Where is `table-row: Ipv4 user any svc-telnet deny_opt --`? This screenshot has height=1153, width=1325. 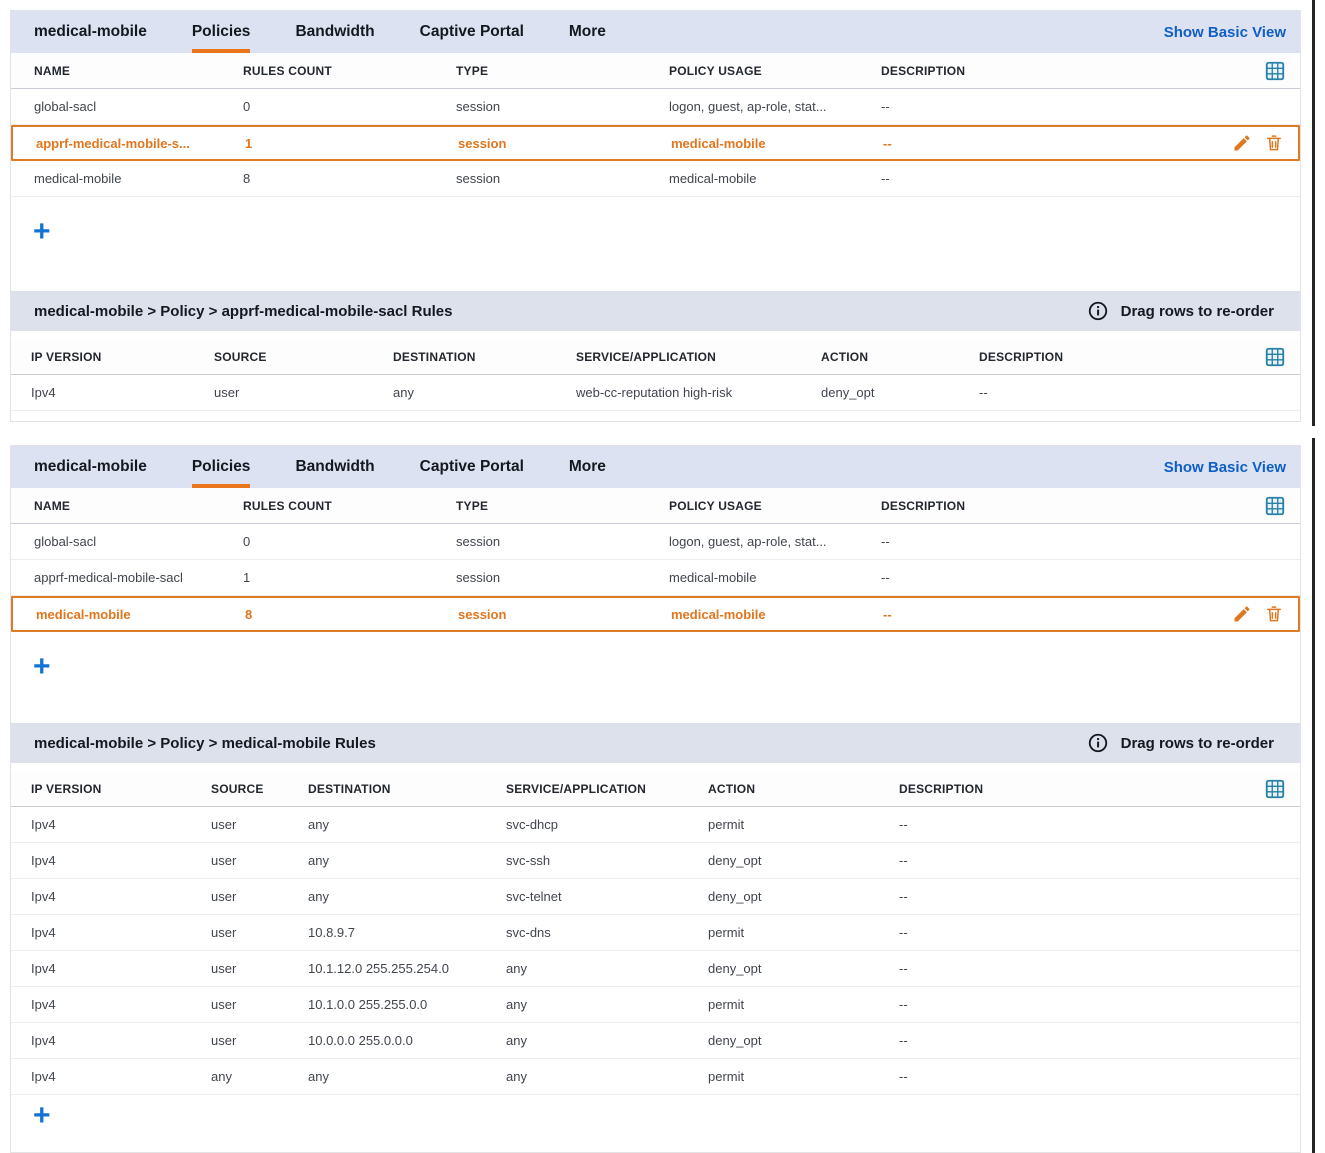 table-row: Ipv4 user any svc-telnet deny_opt -- is located at coordinates (655, 897).